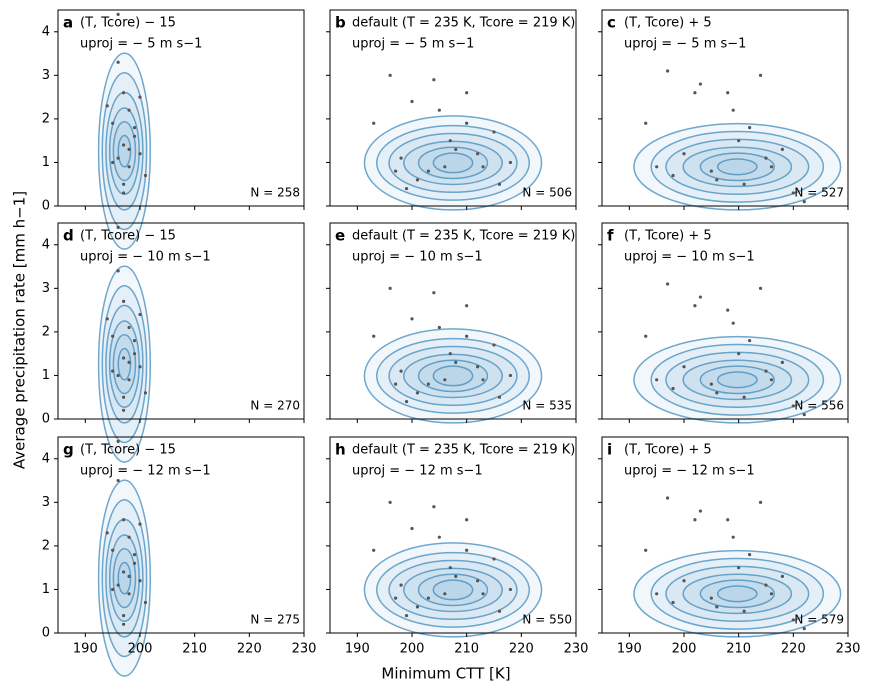  I want to click on panel-wind: uproj = − 10 m s−1, so click(145, 257).